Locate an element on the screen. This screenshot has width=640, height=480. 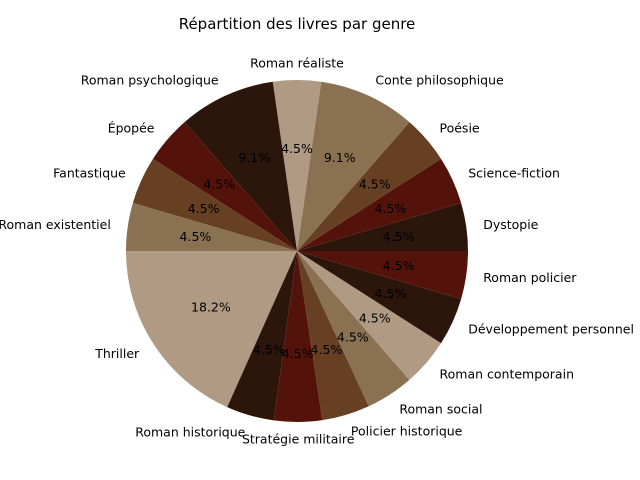
chart-title: Répartition des livres par genre is located at coordinates (297, 24).